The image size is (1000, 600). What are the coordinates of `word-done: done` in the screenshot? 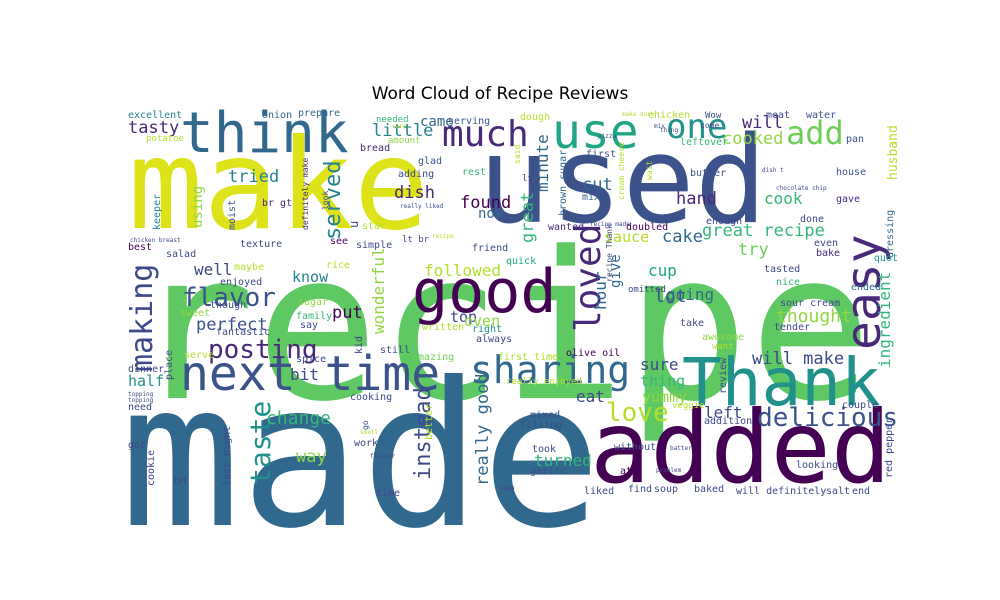 It's located at (812, 219).